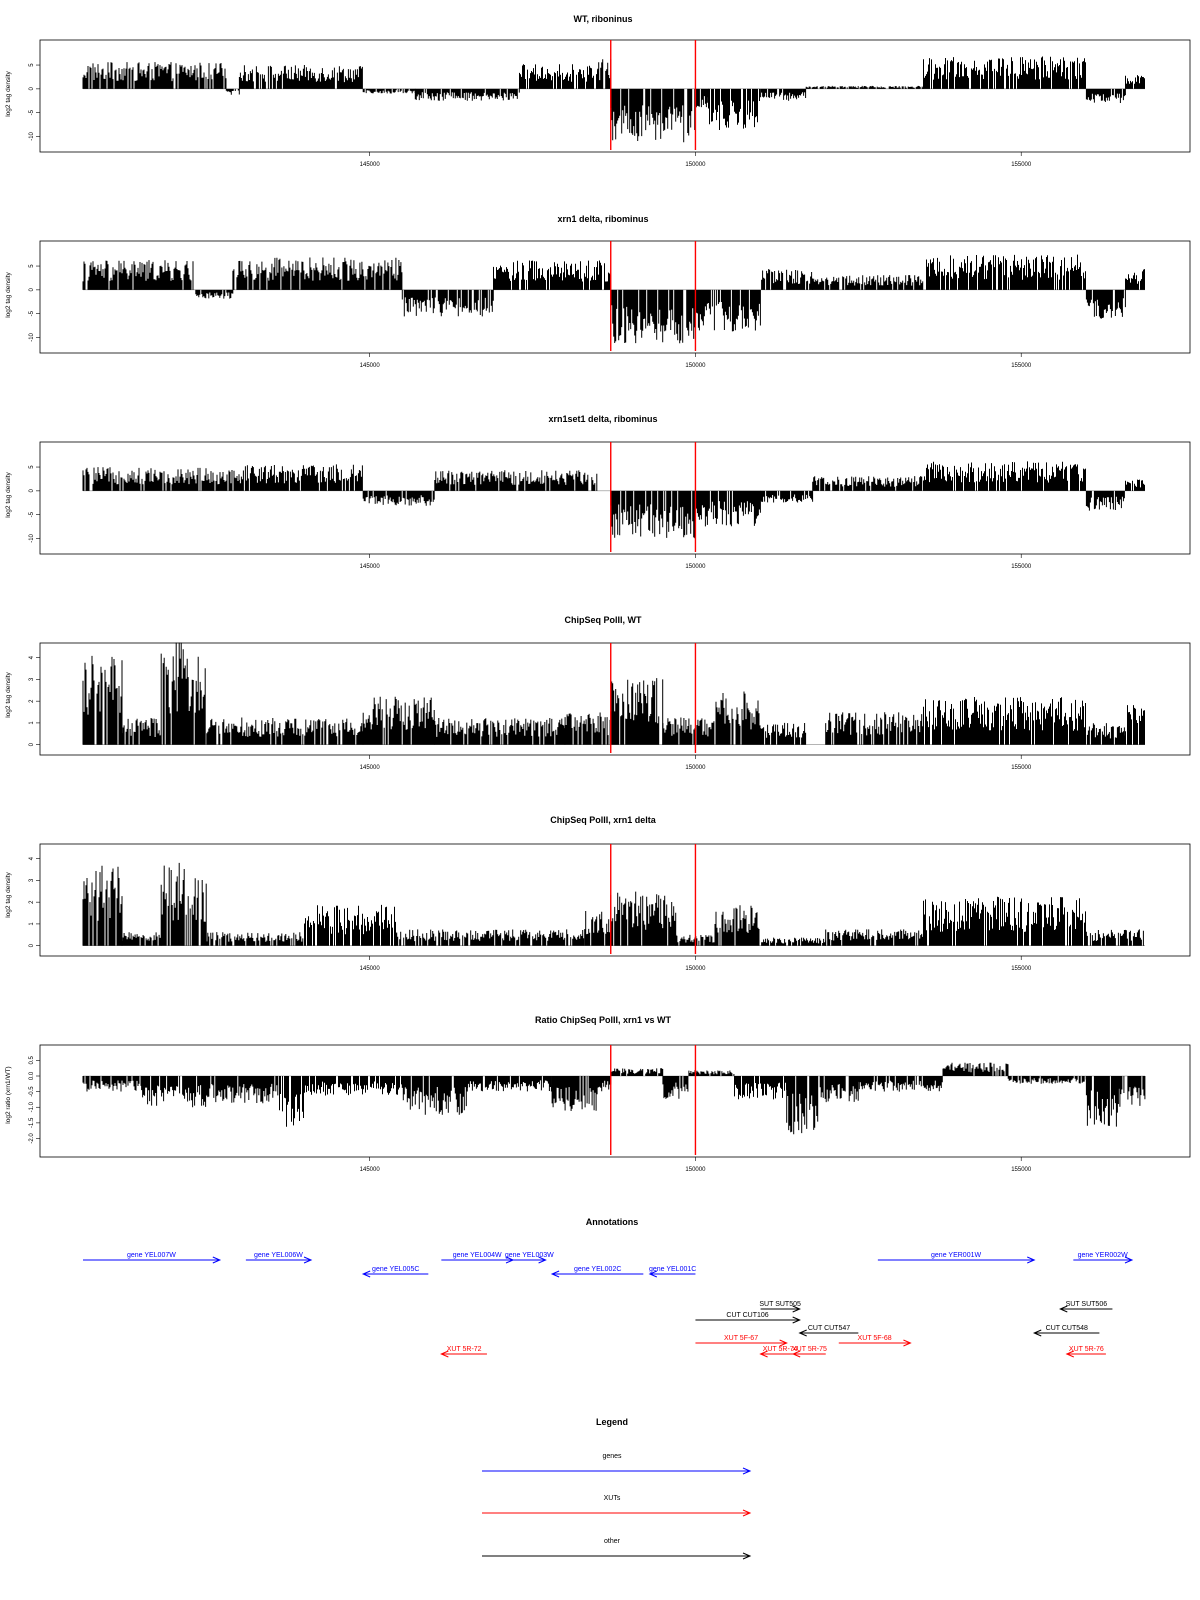  I want to click on legend-item-genes: genes, so click(617, 1464).